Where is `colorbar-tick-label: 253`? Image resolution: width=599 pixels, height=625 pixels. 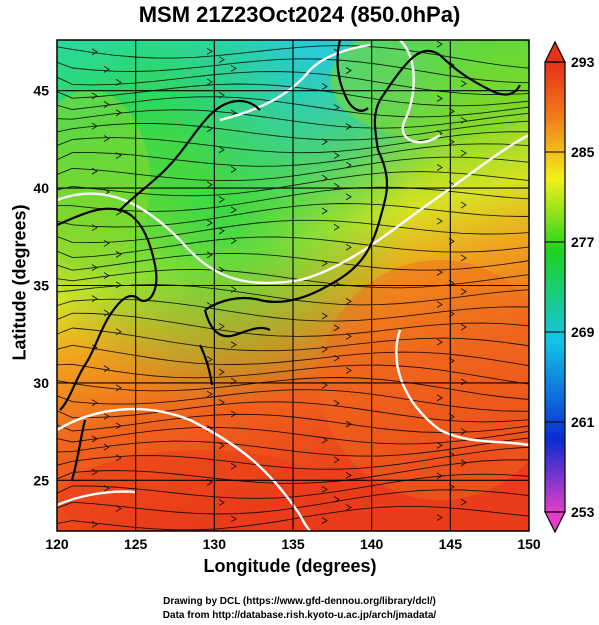
colorbar-tick-label: 253 is located at coordinates (583, 512).